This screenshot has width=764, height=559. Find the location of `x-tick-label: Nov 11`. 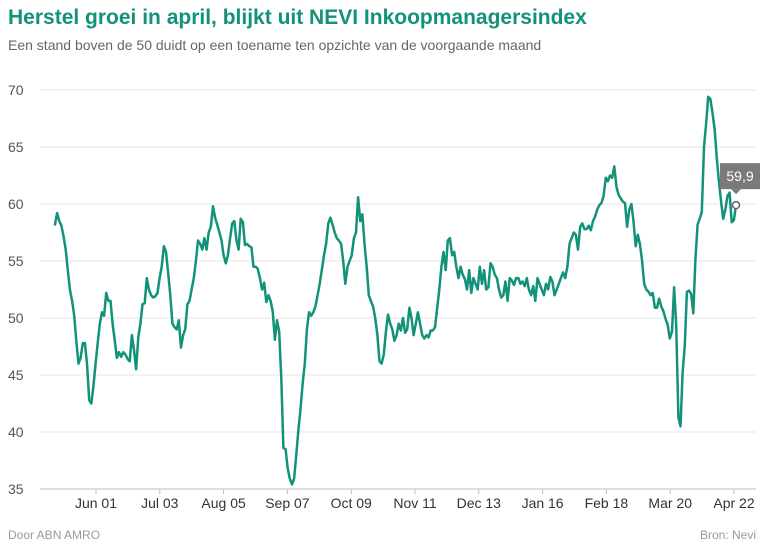

x-tick-label: Nov 11 is located at coordinates (415, 503).